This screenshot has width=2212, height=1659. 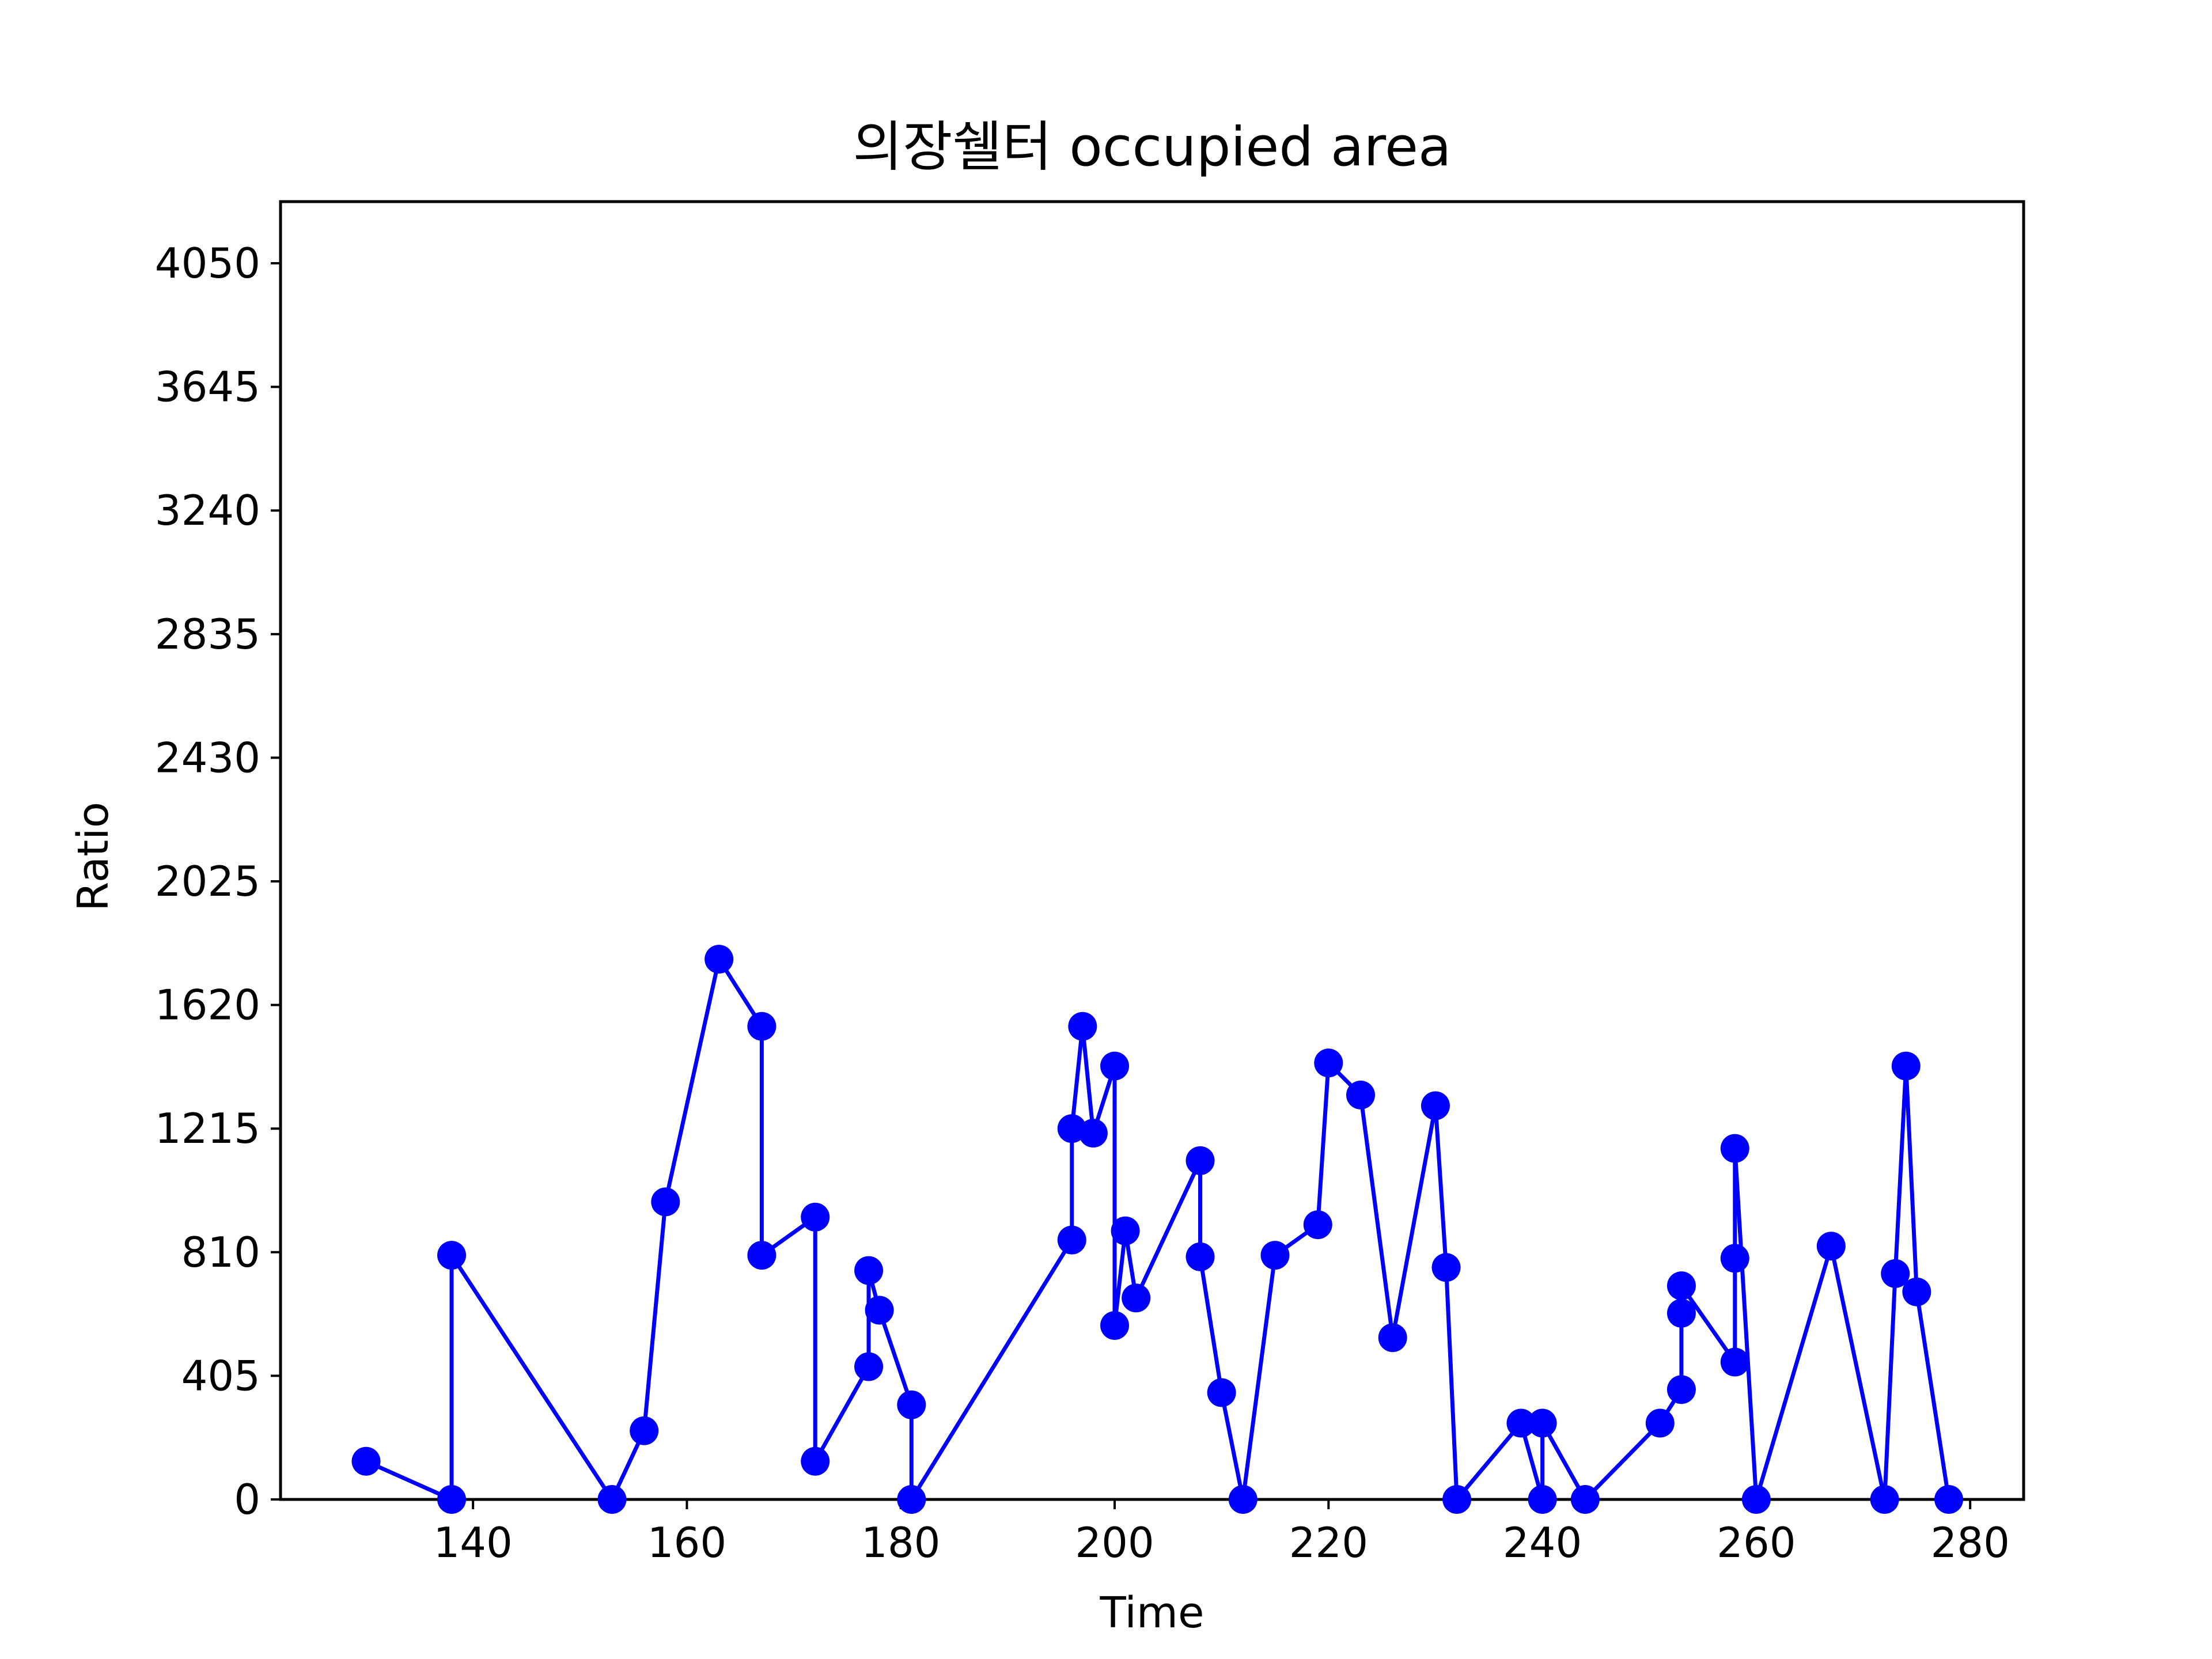 What do you see at coordinates (1151, 1613) in the screenshot?
I see `x-axis-label: Time` at bounding box center [1151, 1613].